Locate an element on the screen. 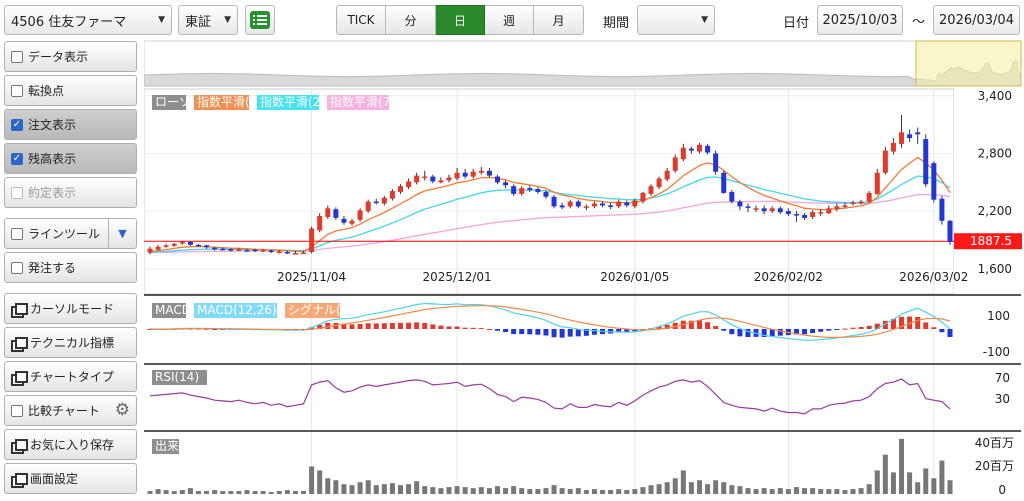 Image resolution: width=1024 pixels, height=501 pixels. window-icon is located at coordinates (19, 344).